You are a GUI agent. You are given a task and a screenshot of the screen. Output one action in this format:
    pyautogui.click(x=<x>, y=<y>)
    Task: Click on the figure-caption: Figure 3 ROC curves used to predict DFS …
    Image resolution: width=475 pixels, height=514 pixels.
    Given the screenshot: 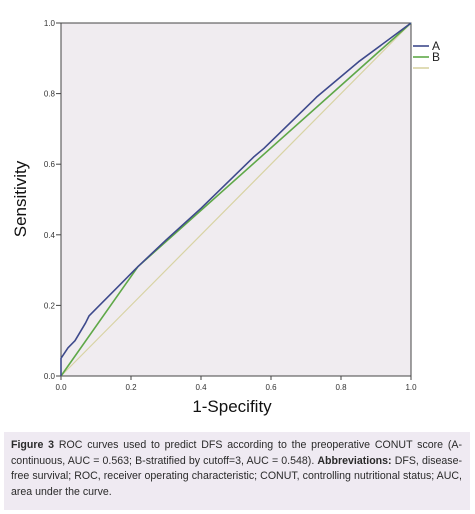 What is the action you would take?
    pyautogui.click(x=236, y=469)
    